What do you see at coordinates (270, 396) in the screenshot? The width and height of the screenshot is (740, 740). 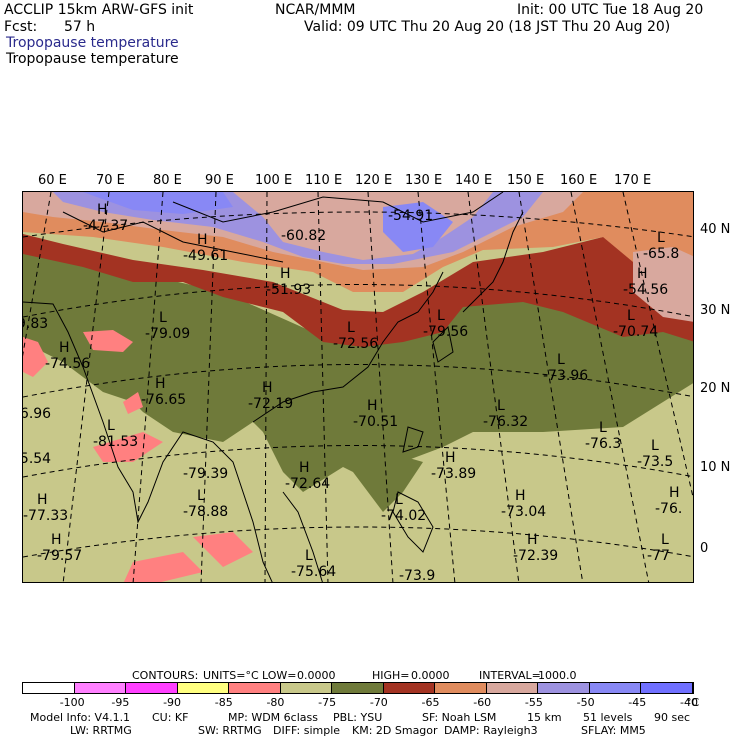 I see `map-label: H-72.19` at bounding box center [270, 396].